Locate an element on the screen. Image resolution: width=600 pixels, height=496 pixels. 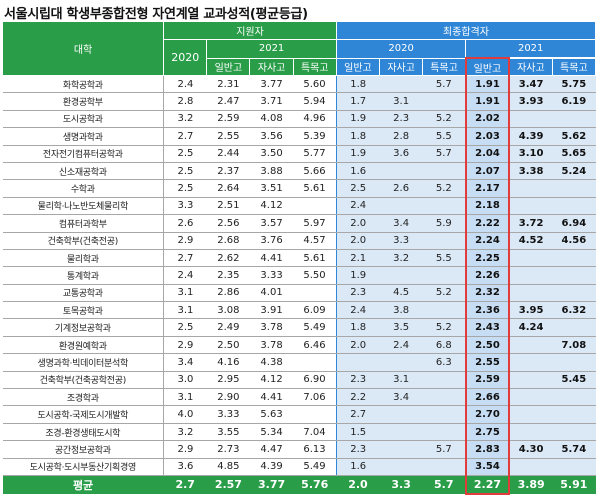
department-name: 화학공학과 is located at coordinates (83, 84).